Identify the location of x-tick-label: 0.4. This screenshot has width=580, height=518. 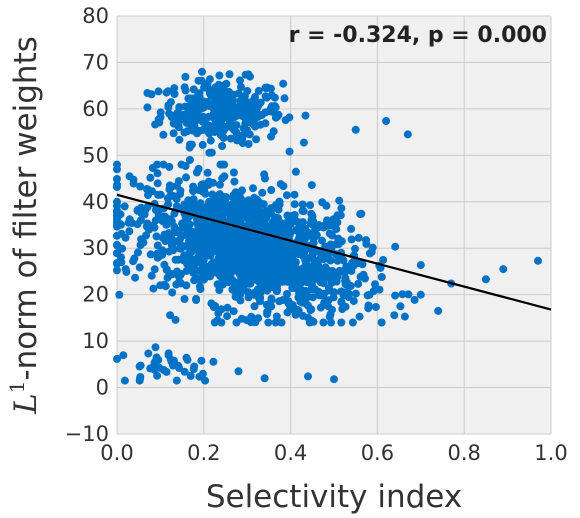
(290, 453).